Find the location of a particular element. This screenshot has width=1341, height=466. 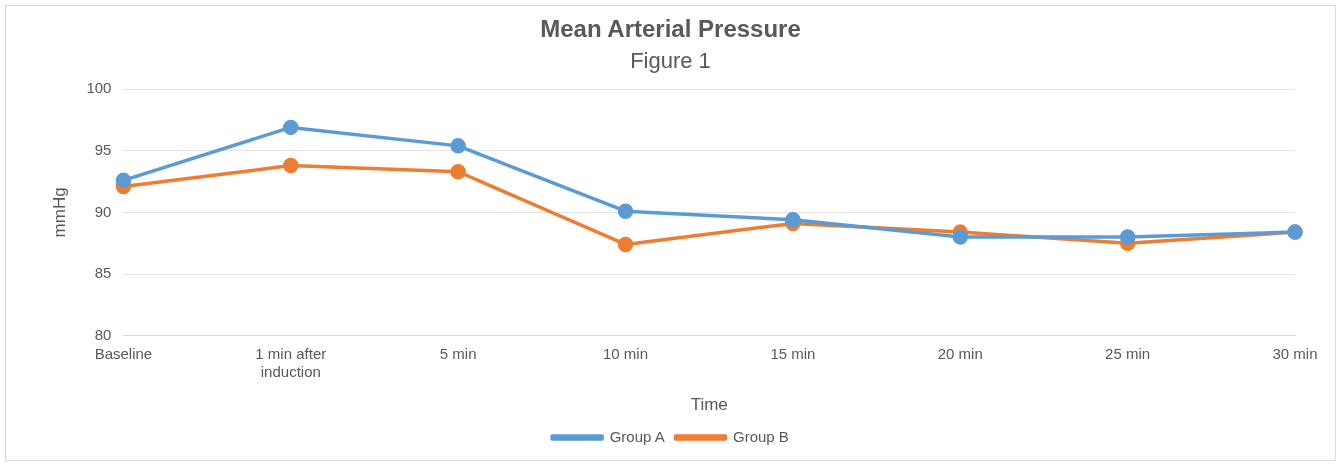

chart-title: Mean Arterial Pressure is located at coordinates (670, 29).